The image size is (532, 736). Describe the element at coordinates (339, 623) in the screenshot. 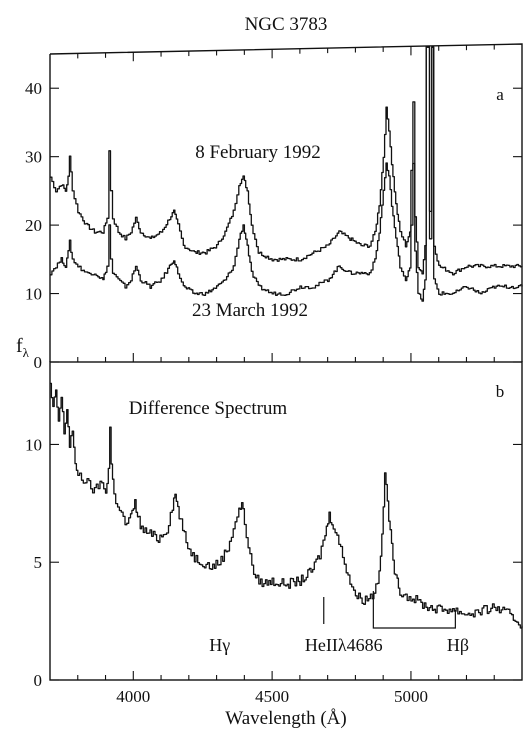

I see `line-annotations: Hγ HeIIλ4686 Hβ` at that location.